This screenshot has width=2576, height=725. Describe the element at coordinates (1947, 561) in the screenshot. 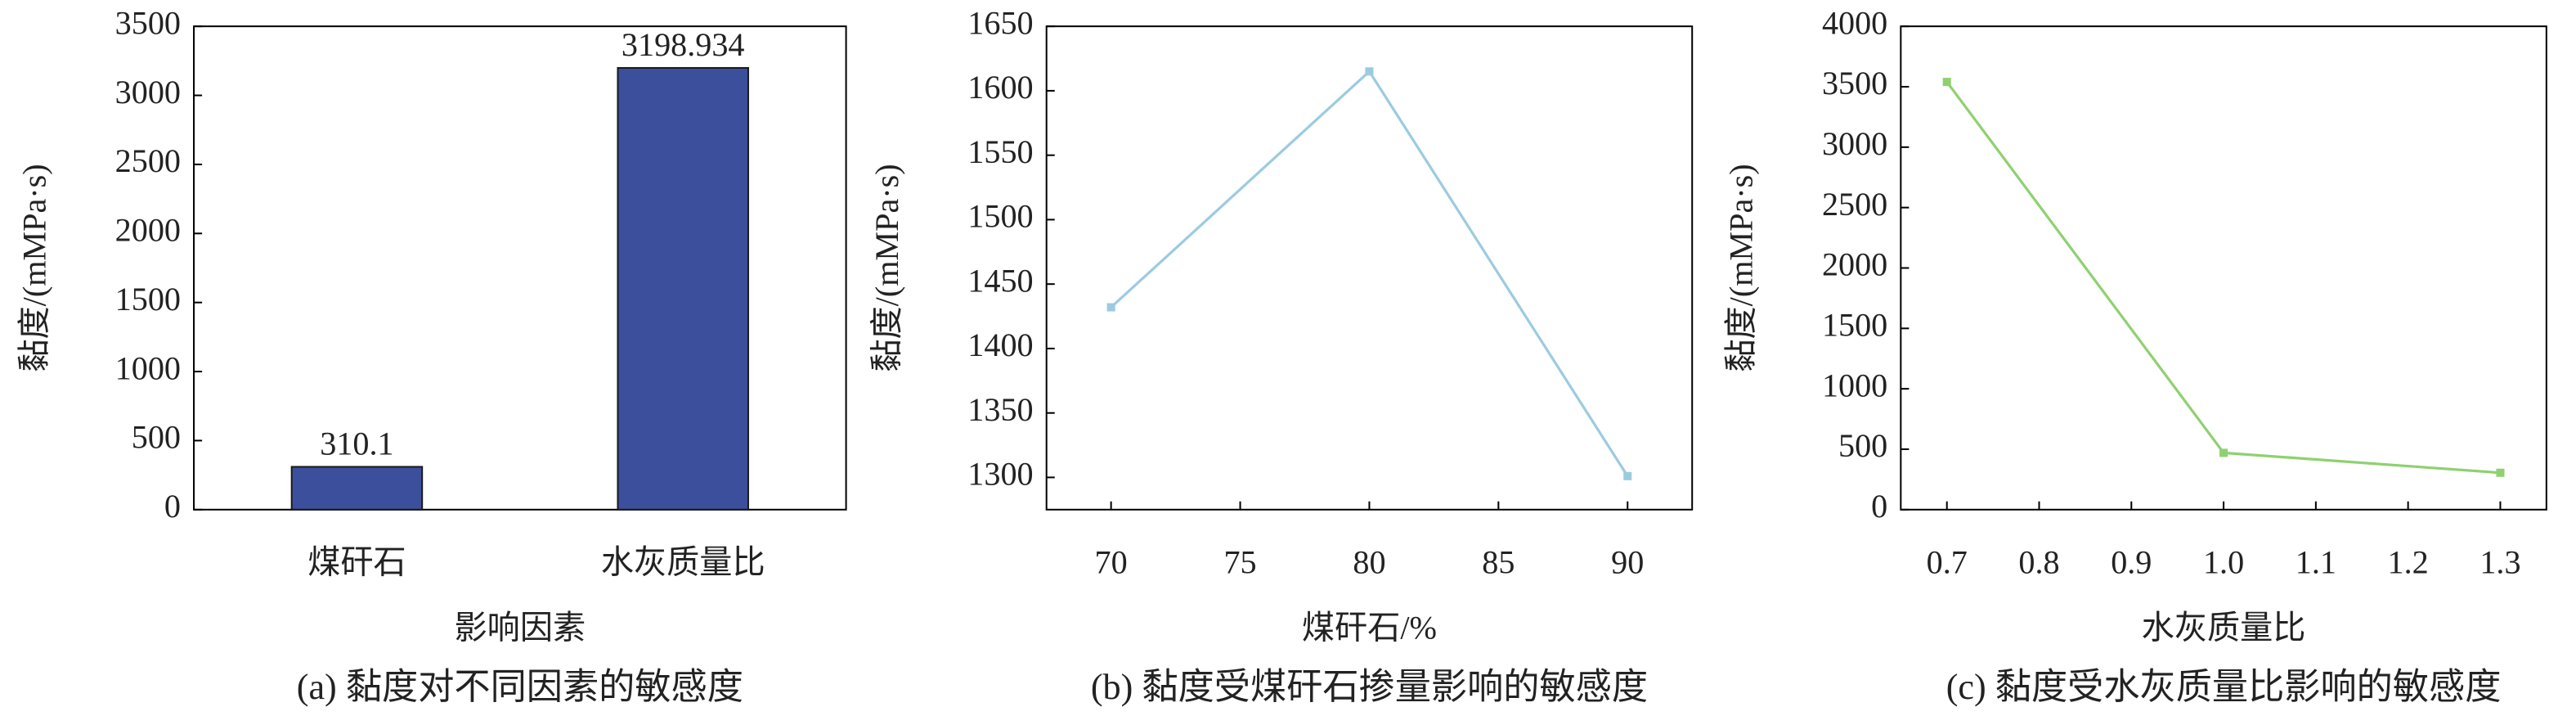

I see `x-tick-label: 0.7` at that location.